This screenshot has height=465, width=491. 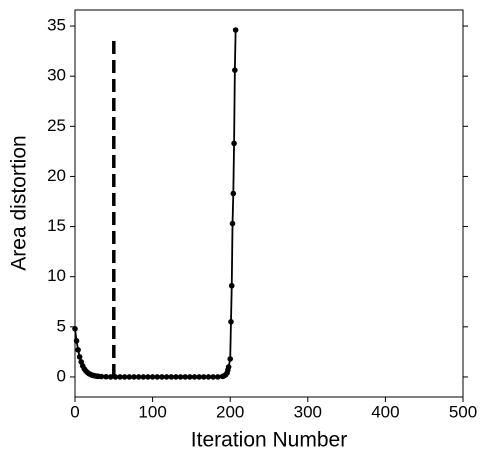 What do you see at coordinates (61, 325) in the screenshot?
I see `y-tick-label: 5` at bounding box center [61, 325].